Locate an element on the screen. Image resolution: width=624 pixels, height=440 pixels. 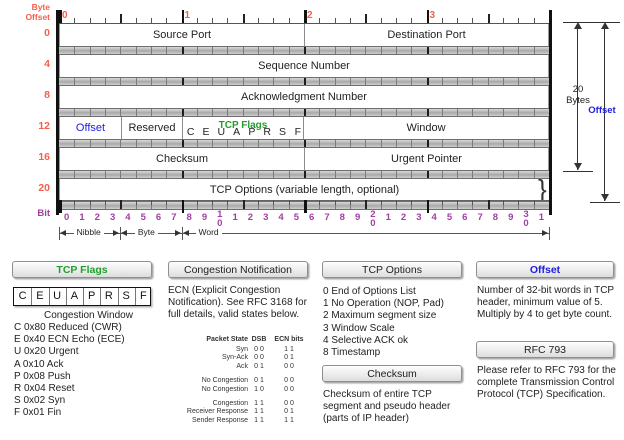
tcp-flag-bit-a: A is located at coordinates (237, 132).